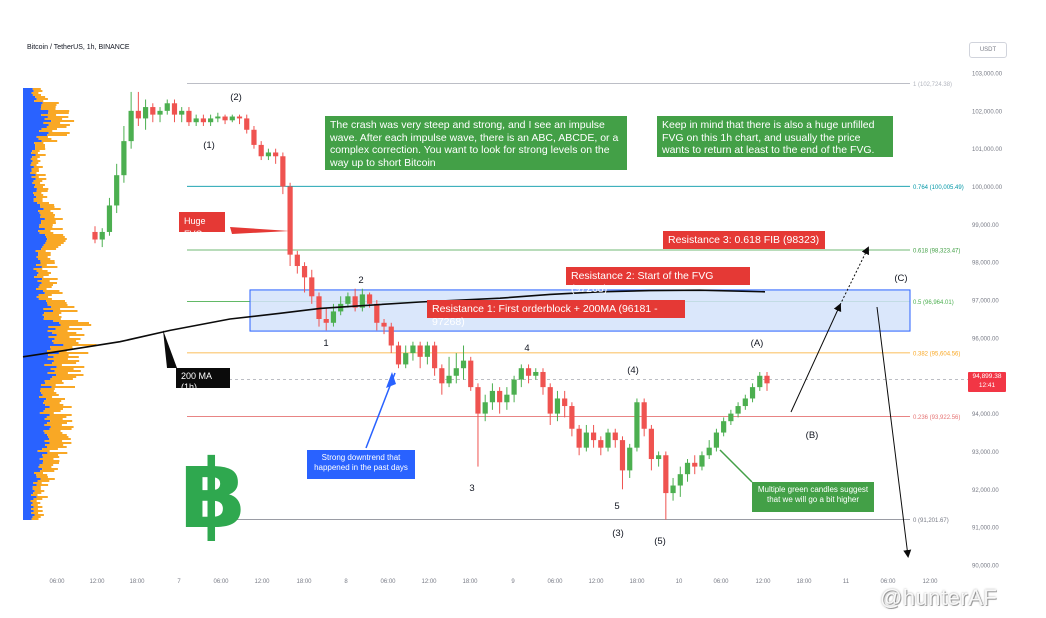  I want to click on huge-fvg-label: Huge FVG, so click(202, 225).